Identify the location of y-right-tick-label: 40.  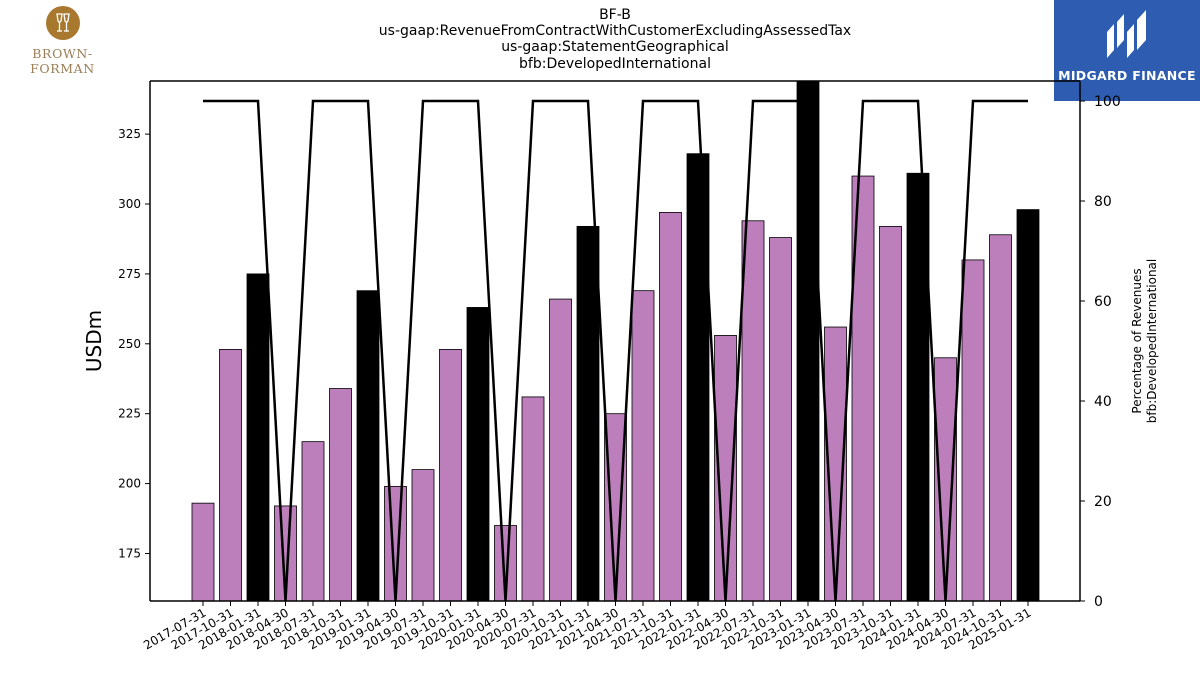
(1103, 402).